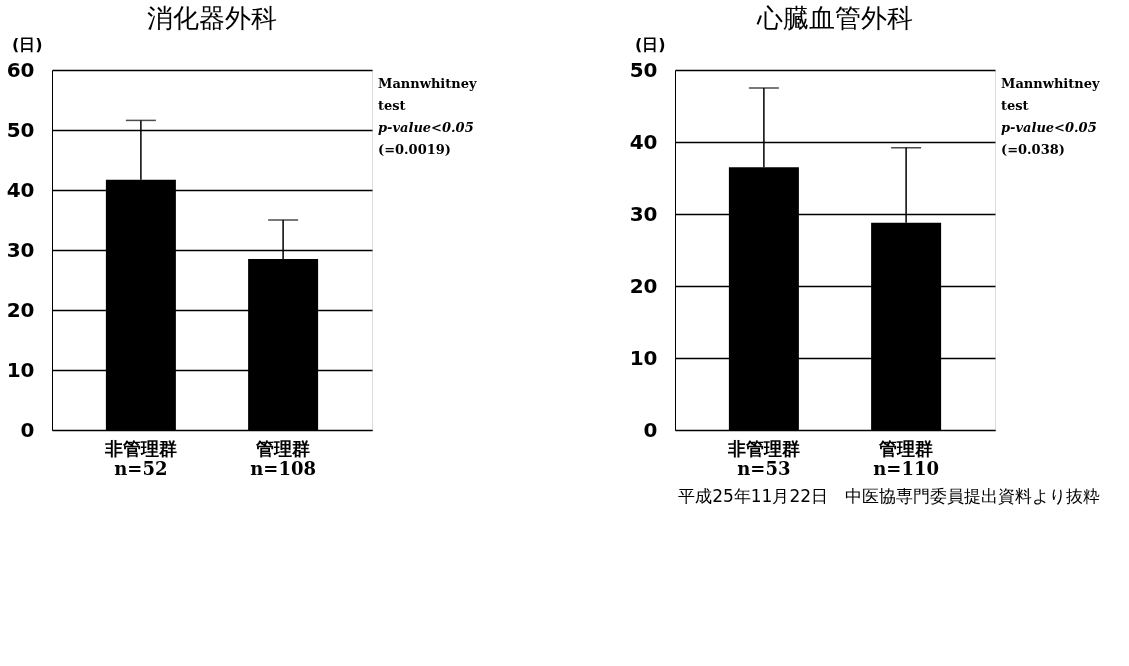  I want to click on chart-title: 消化器外科, so click(212, 18).